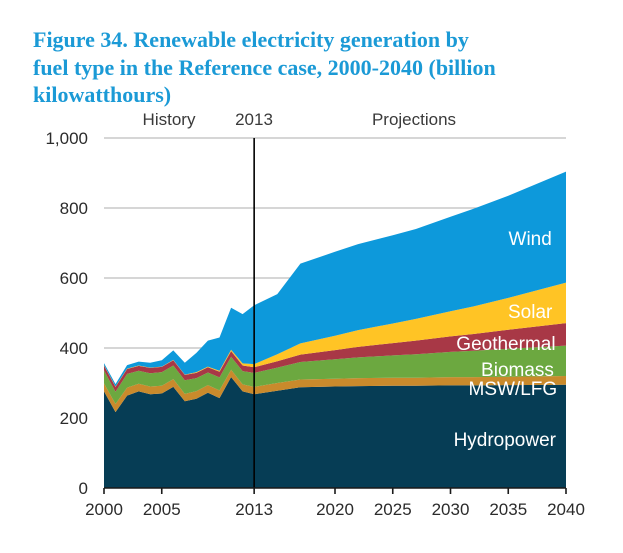  I want to click on area-msw-lfg, so click(335, 391).